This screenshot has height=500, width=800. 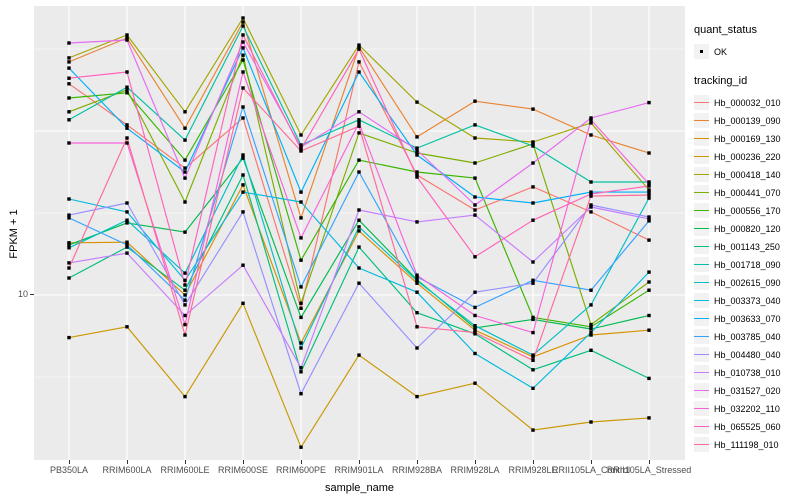 What do you see at coordinates (747, 138) in the screenshot?
I see `legend-tracking-id-item: Hb_000169_130` at bounding box center [747, 138].